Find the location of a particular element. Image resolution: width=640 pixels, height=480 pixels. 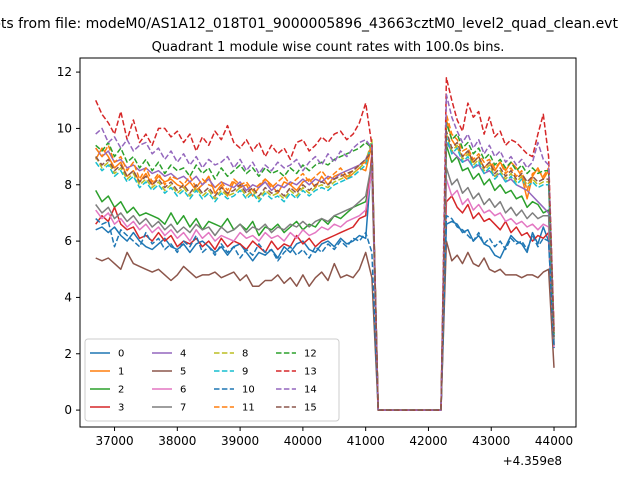

legend-label: 7 is located at coordinates (183, 408).